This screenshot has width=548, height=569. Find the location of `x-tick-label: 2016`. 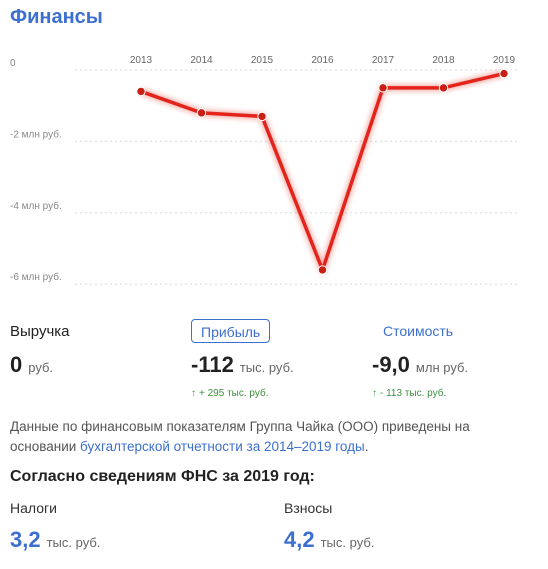

x-tick-label: 2016 is located at coordinates (322, 60).